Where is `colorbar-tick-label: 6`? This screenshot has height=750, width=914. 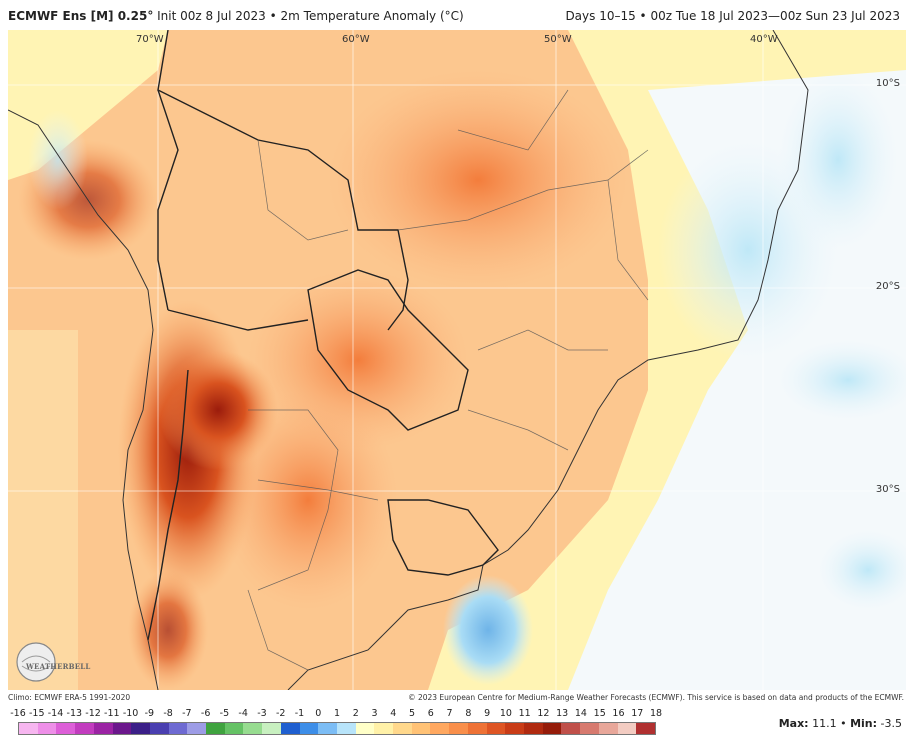
colorbar-tick-label: 6 is located at coordinates (430, 713).